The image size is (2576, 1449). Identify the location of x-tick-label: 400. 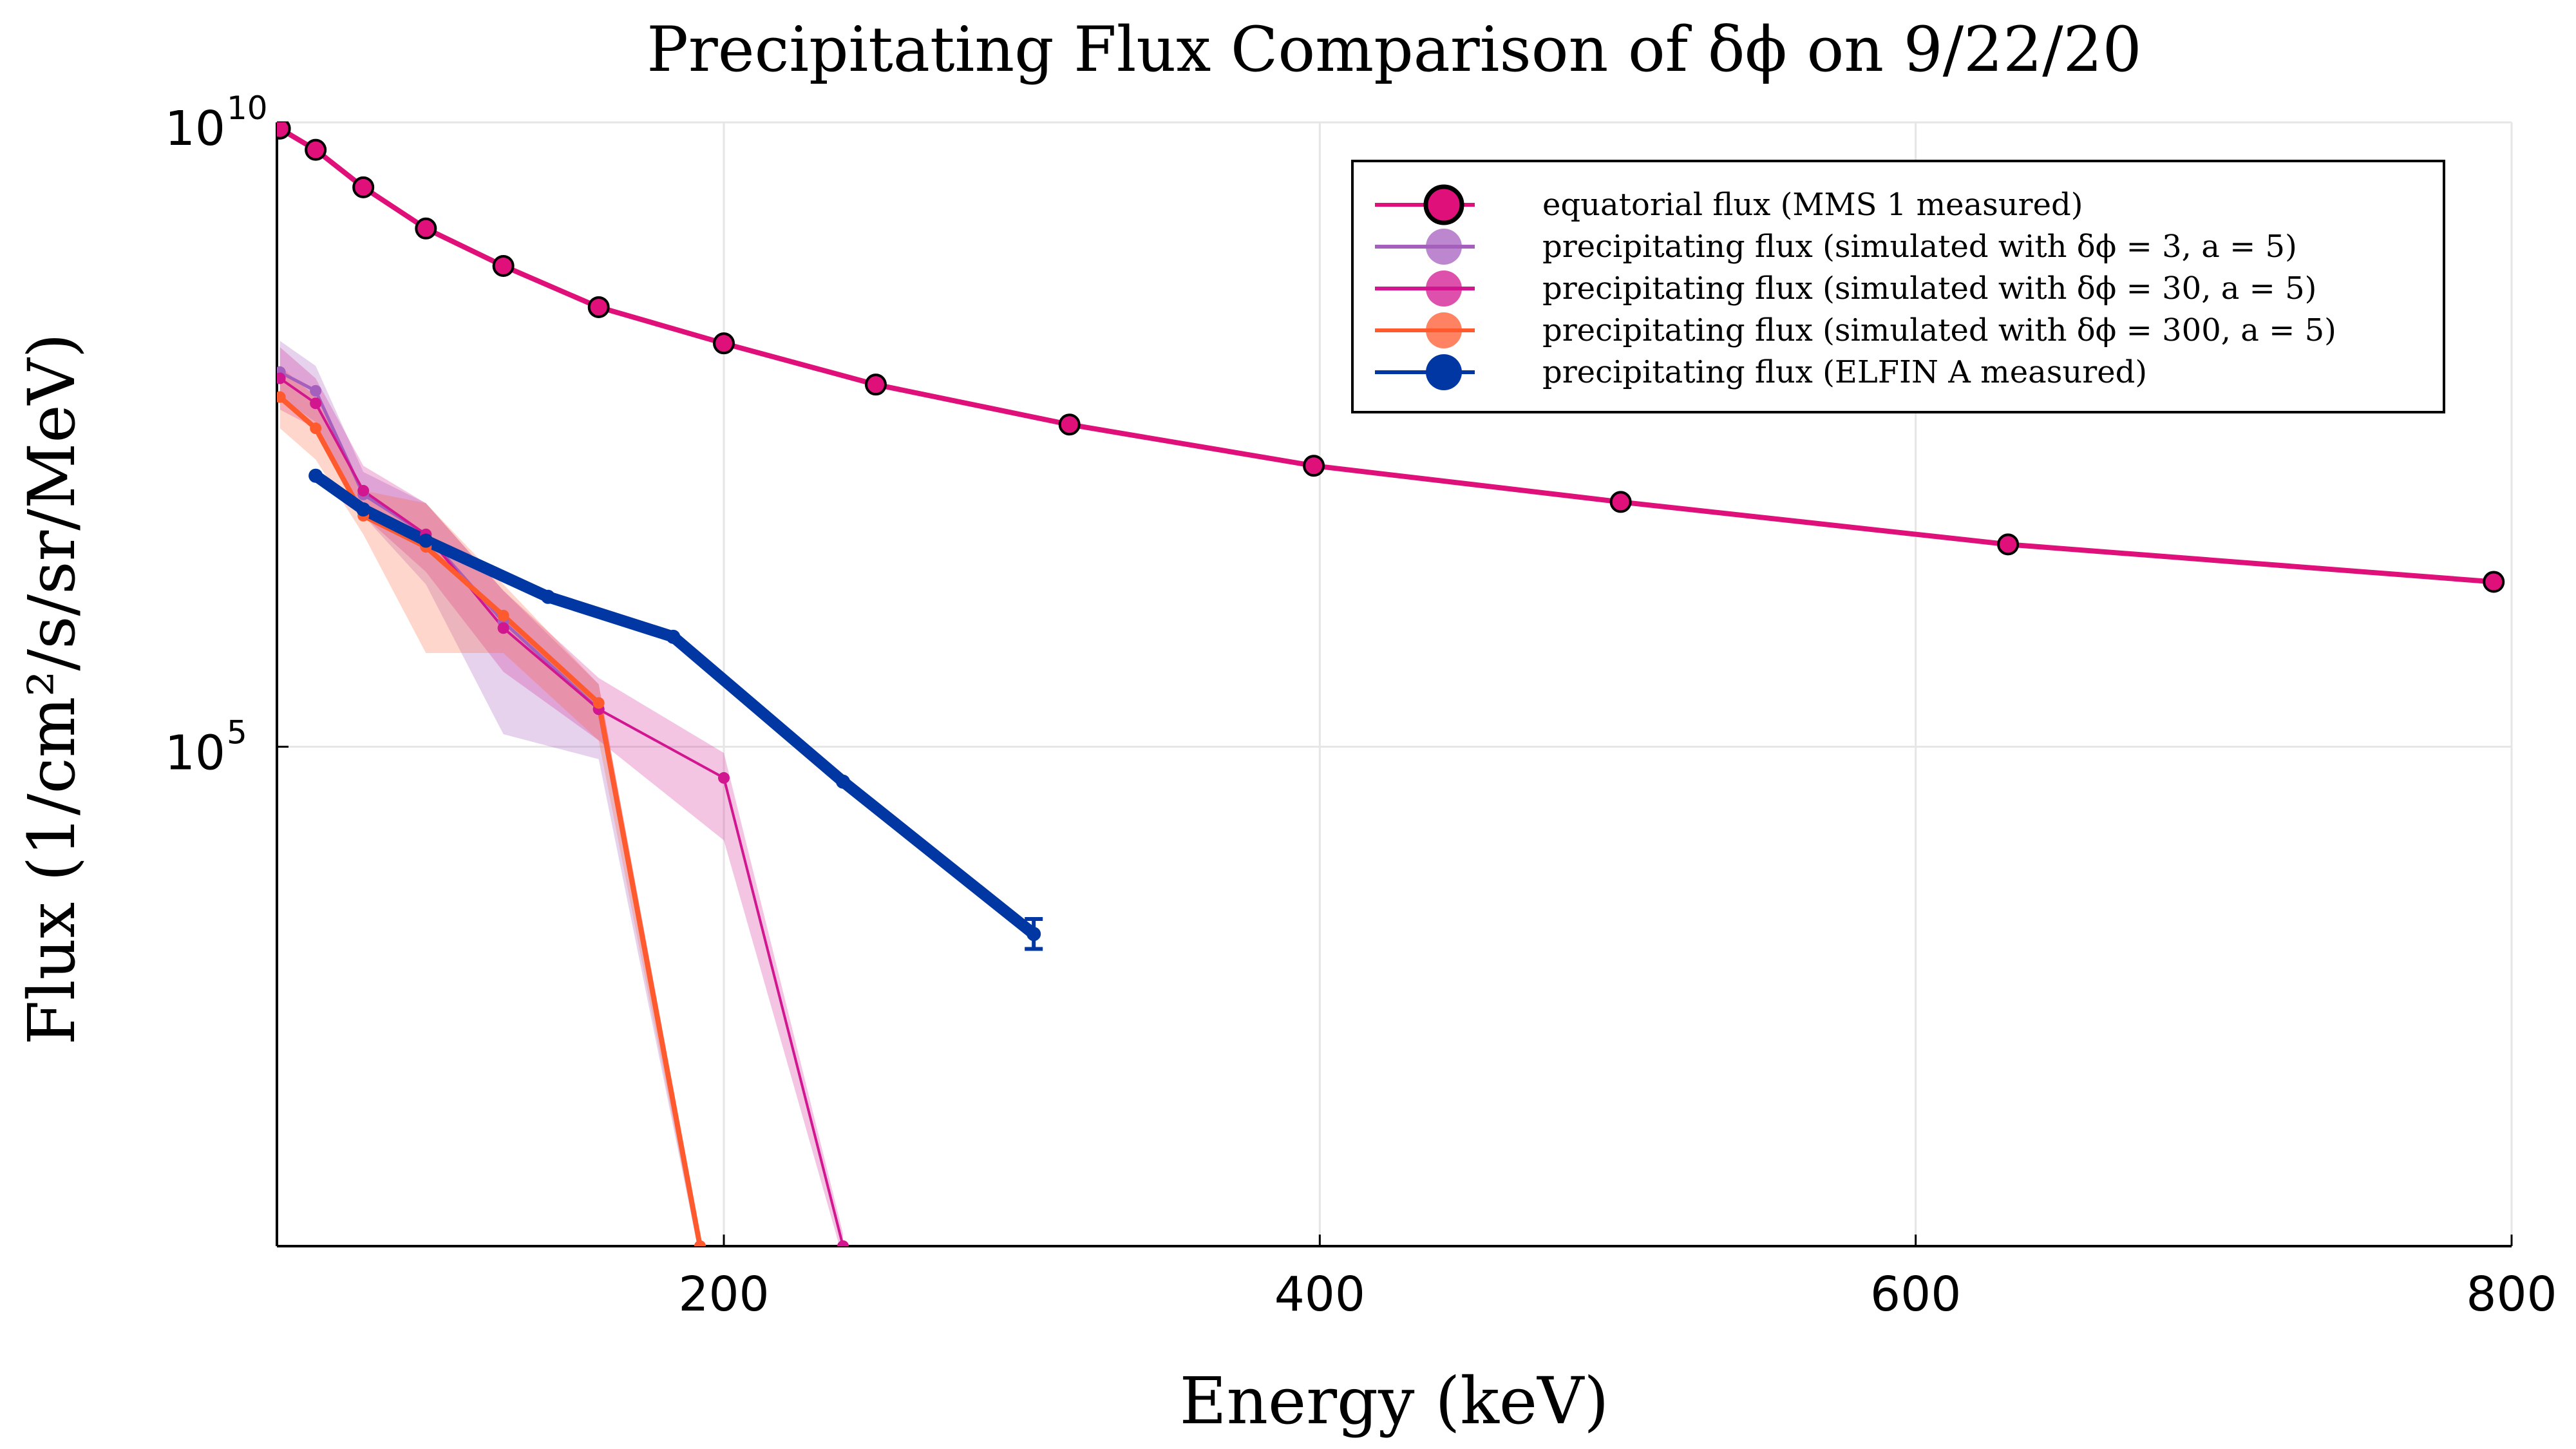
(1319, 1294).